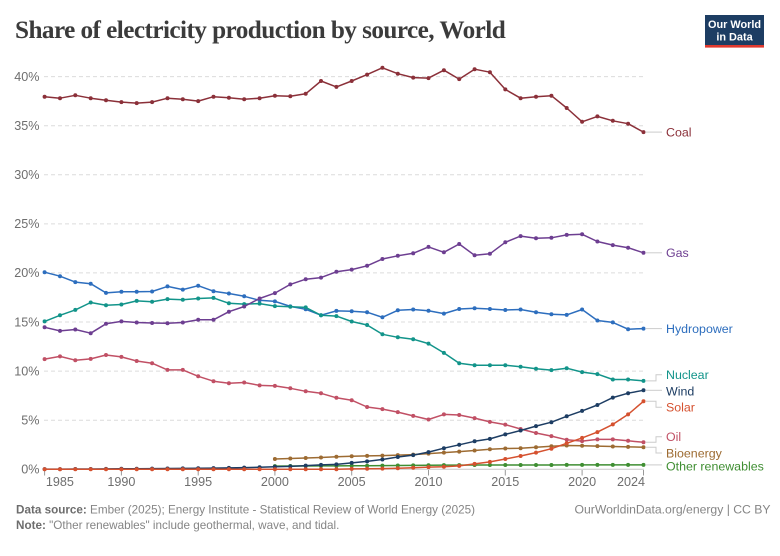  I want to click on svg-text: 2005, so click(352, 482).